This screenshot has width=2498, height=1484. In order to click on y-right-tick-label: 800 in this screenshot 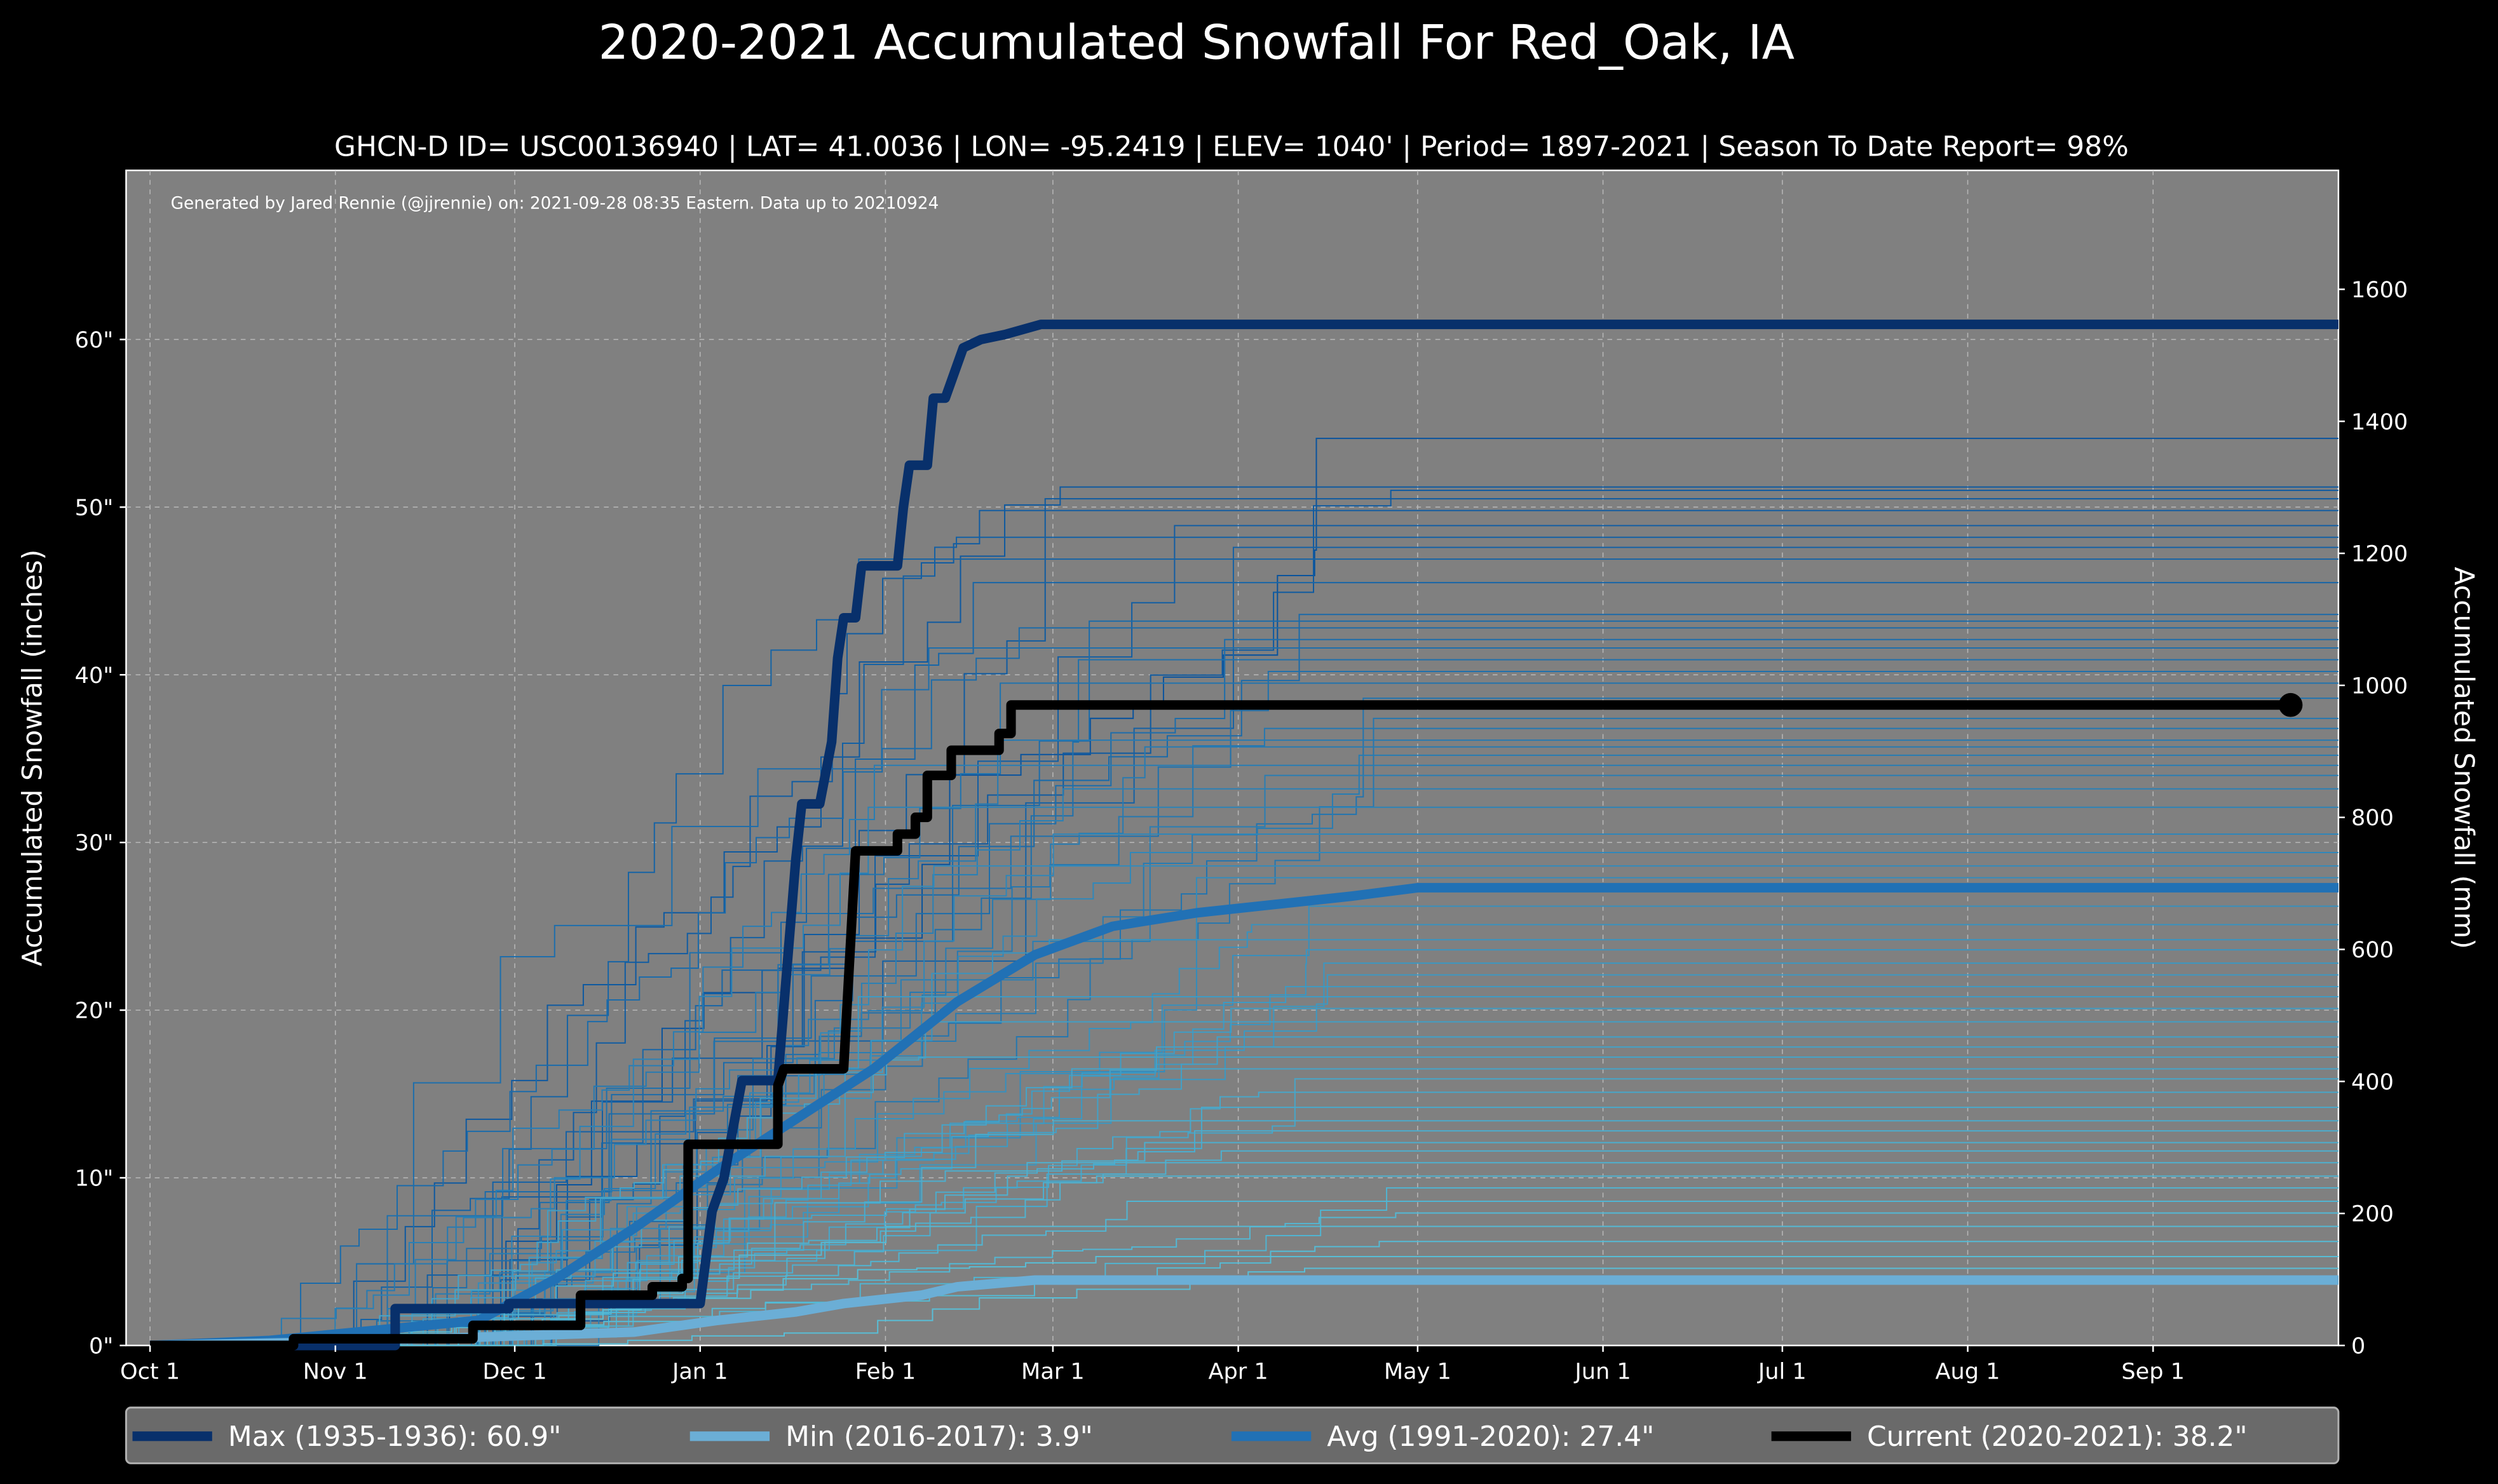, I will do `click(2372, 818)`.